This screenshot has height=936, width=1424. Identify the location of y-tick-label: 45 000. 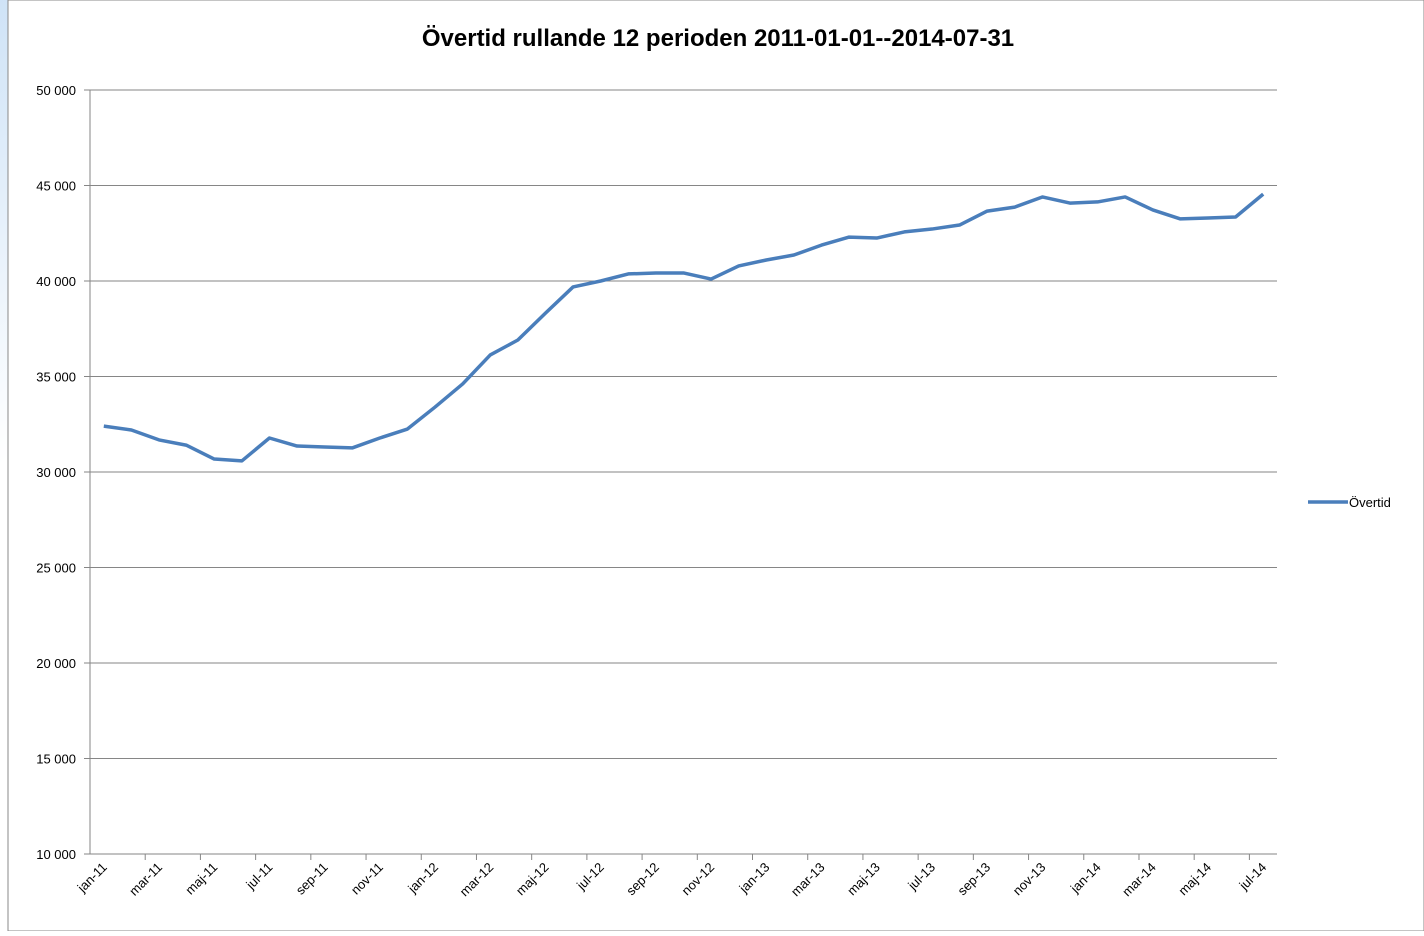
(56, 186).